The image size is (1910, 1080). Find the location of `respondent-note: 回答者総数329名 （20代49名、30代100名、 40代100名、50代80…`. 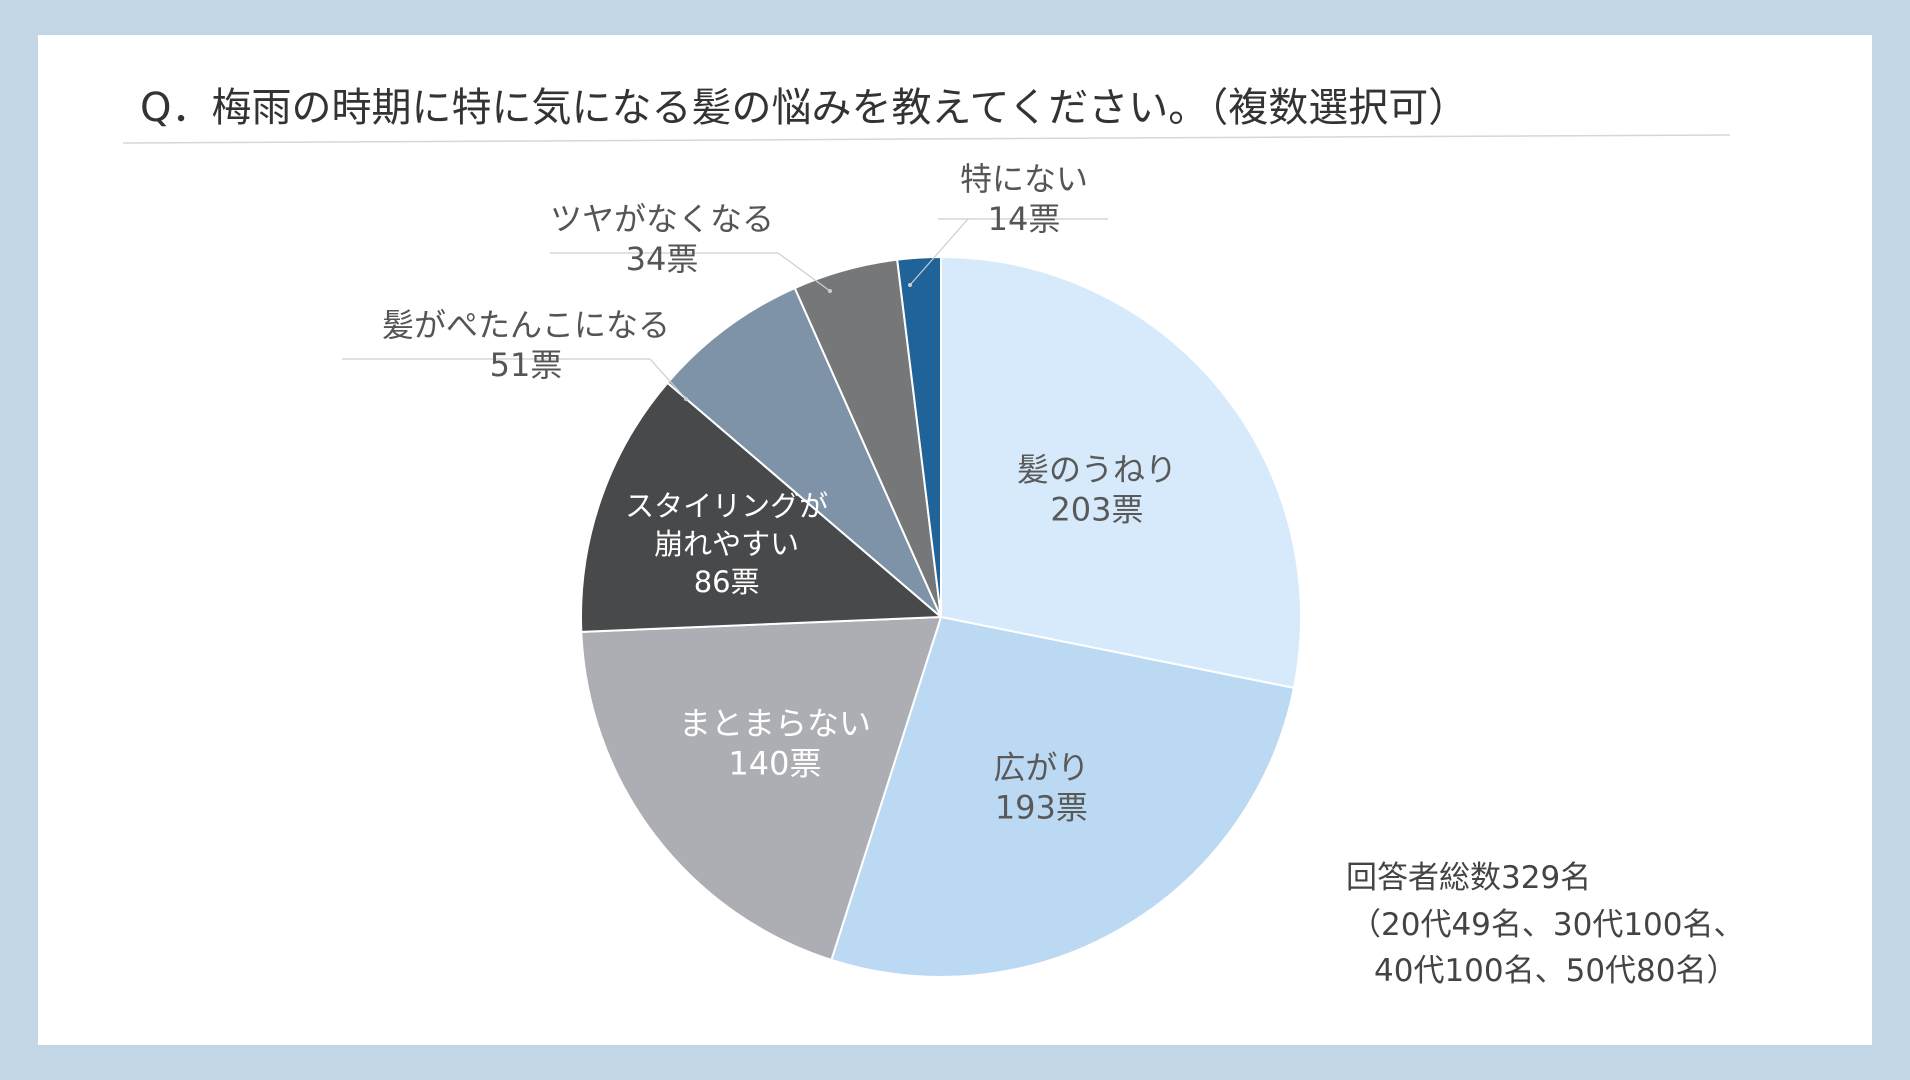

respondent-note: 回答者総数329名 （20代49名、30代100名、 40代100名、50代80… is located at coordinates (1545, 924).